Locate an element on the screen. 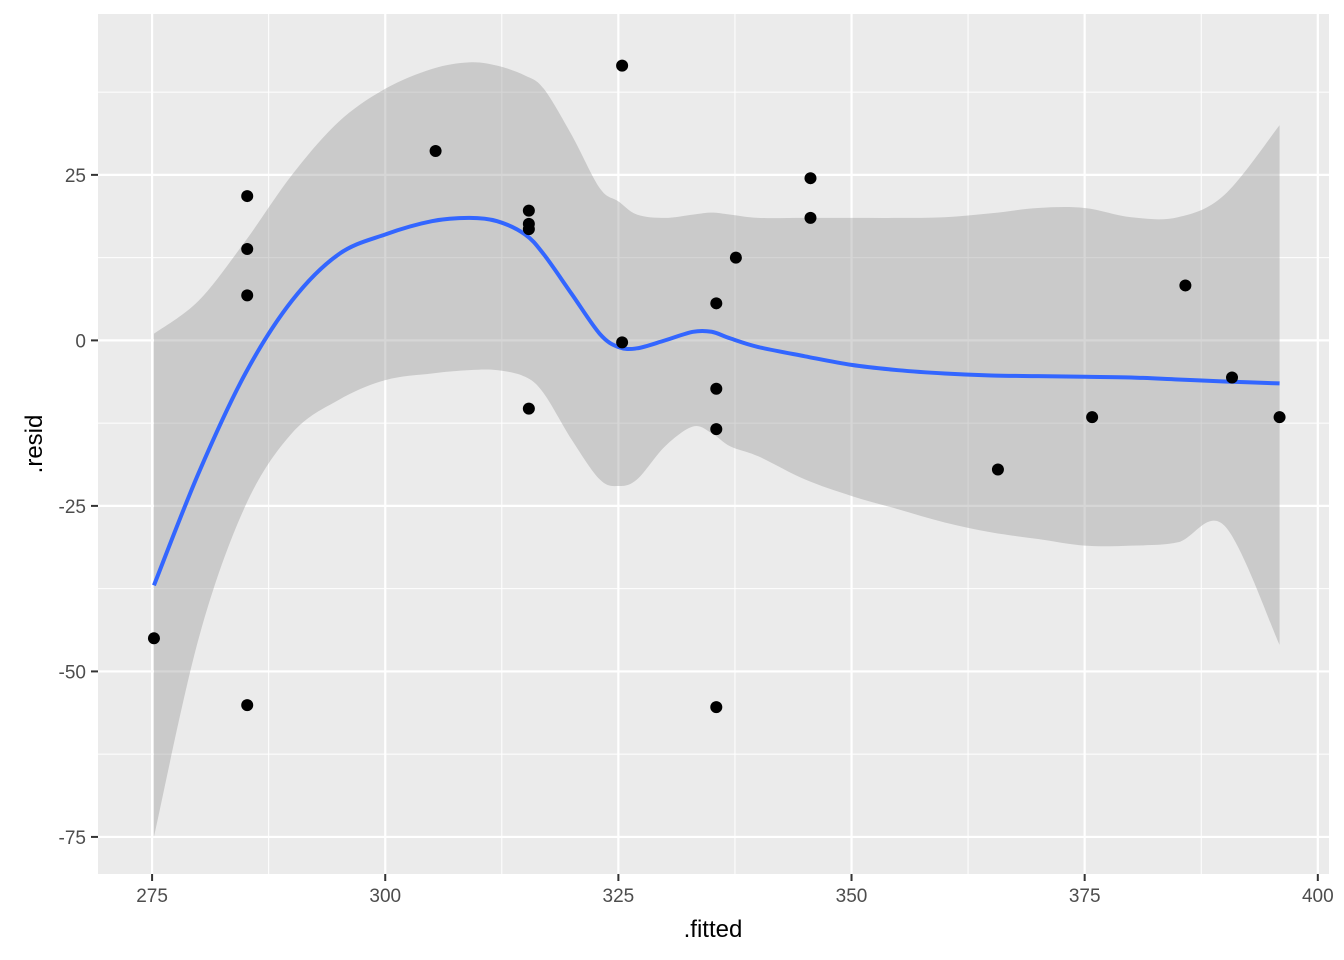 Image resolution: width=1344 pixels, height=960 pixels. x-tick-label: 350 is located at coordinates (852, 896).